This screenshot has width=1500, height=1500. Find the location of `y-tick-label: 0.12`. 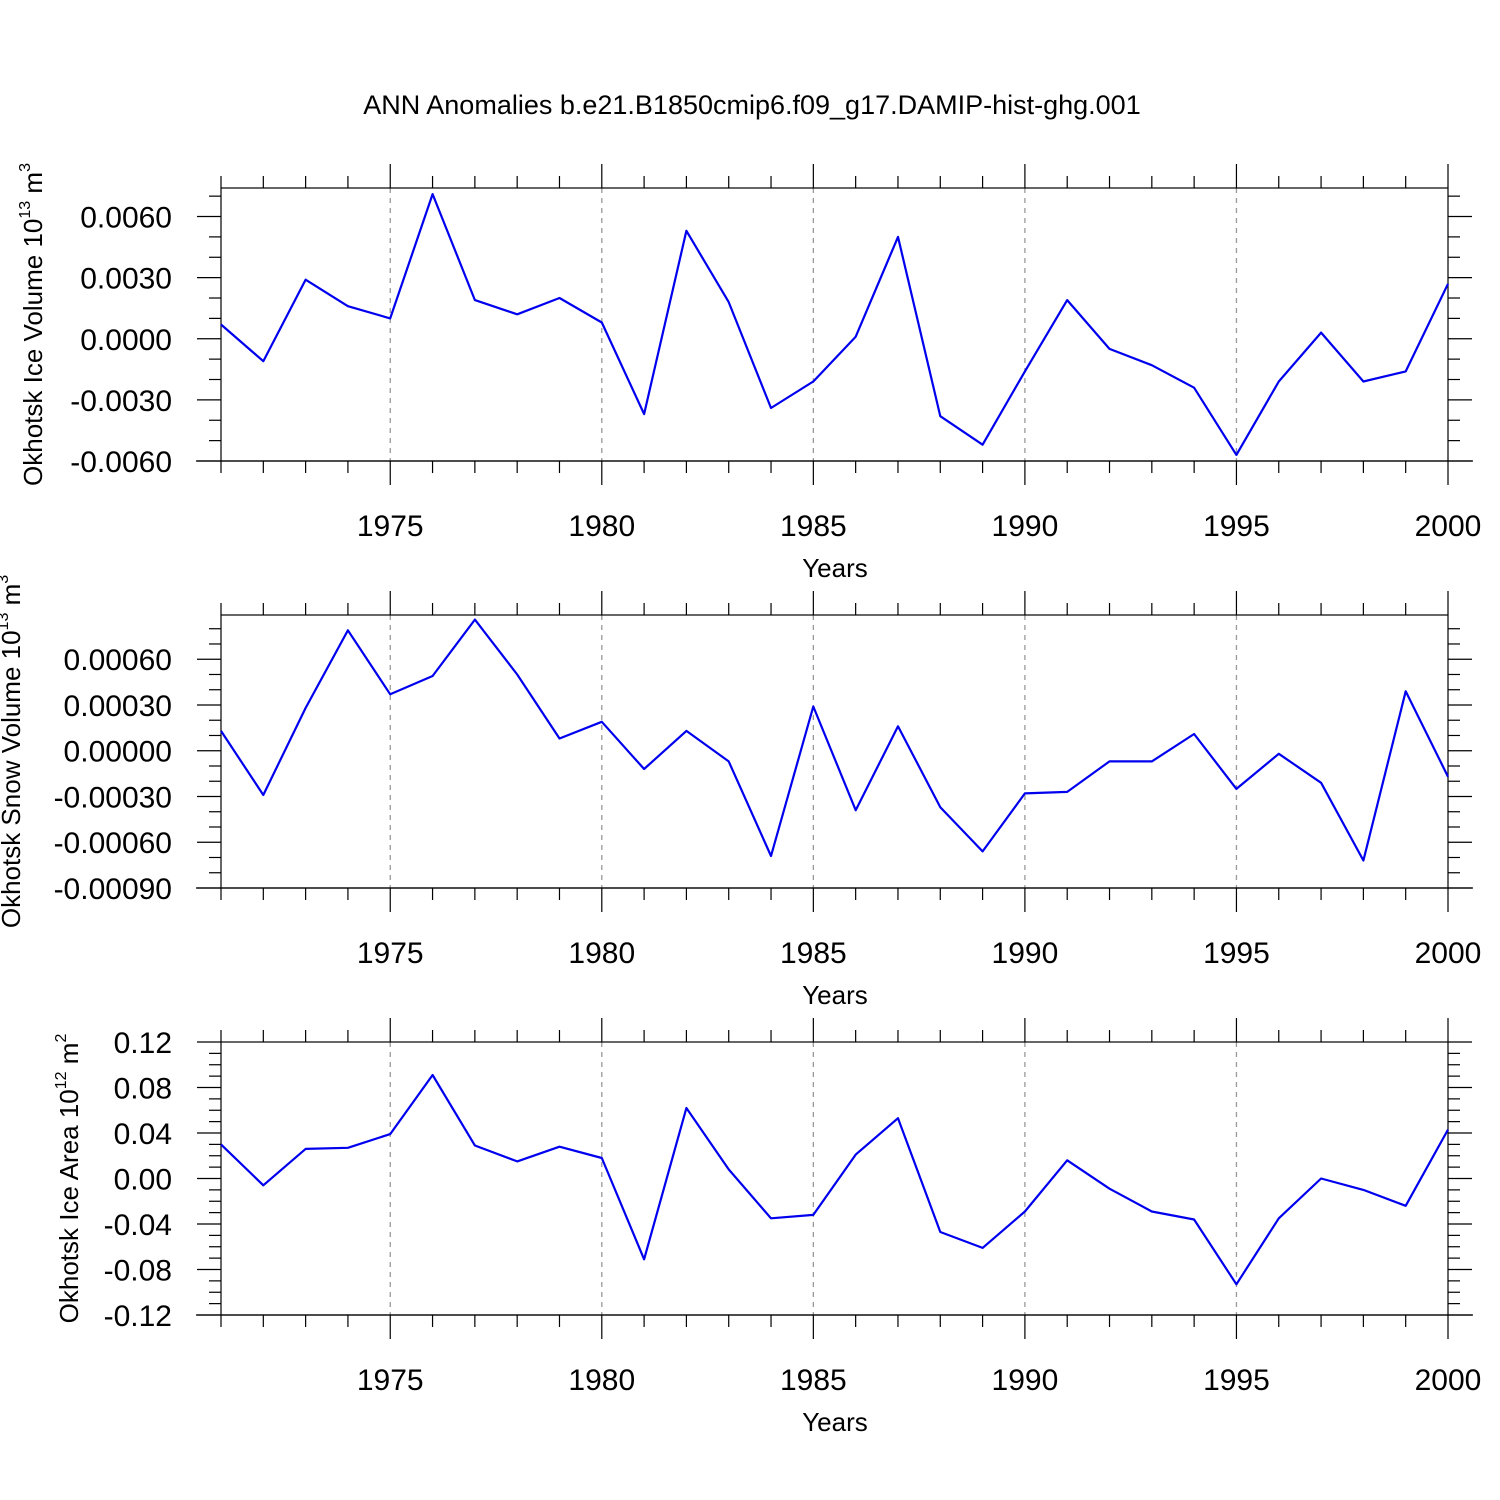

y-tick-label: 0.12 is located at coordinates (143, 1043).